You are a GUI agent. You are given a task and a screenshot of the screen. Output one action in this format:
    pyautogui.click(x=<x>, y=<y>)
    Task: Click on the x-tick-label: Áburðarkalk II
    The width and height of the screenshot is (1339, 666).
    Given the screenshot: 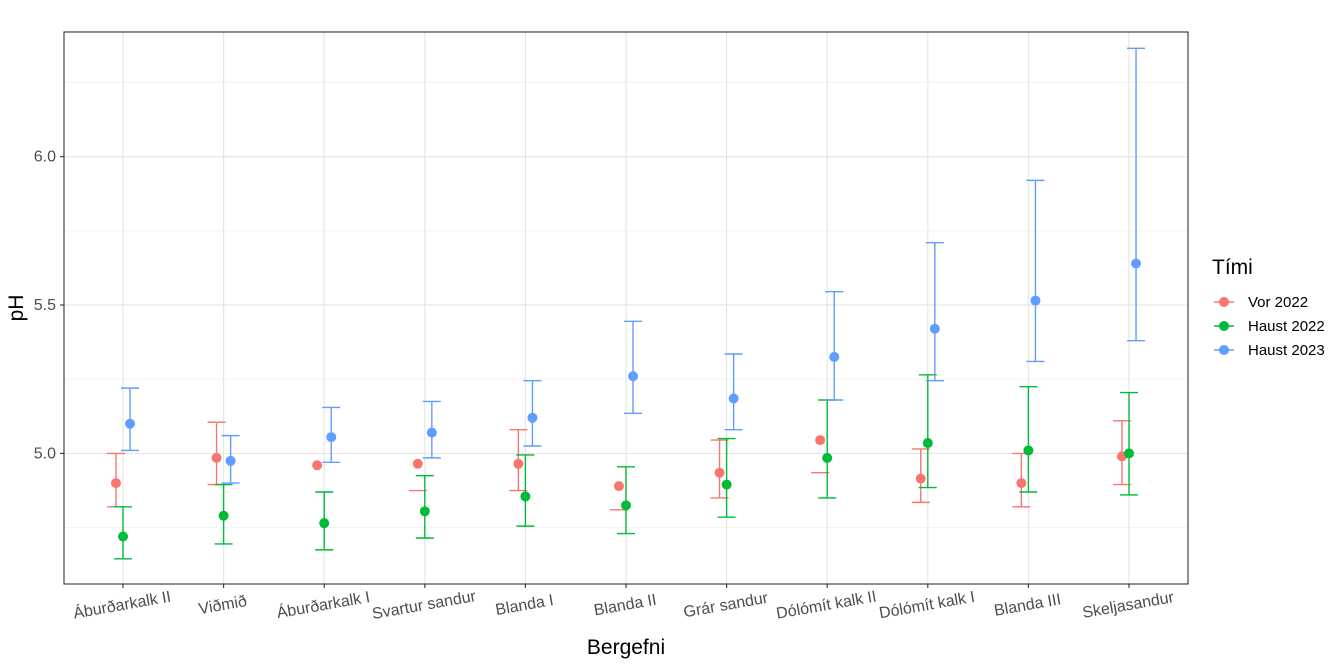 What is the action you would take?
    pyautogui.click(x=122, y=605)
    